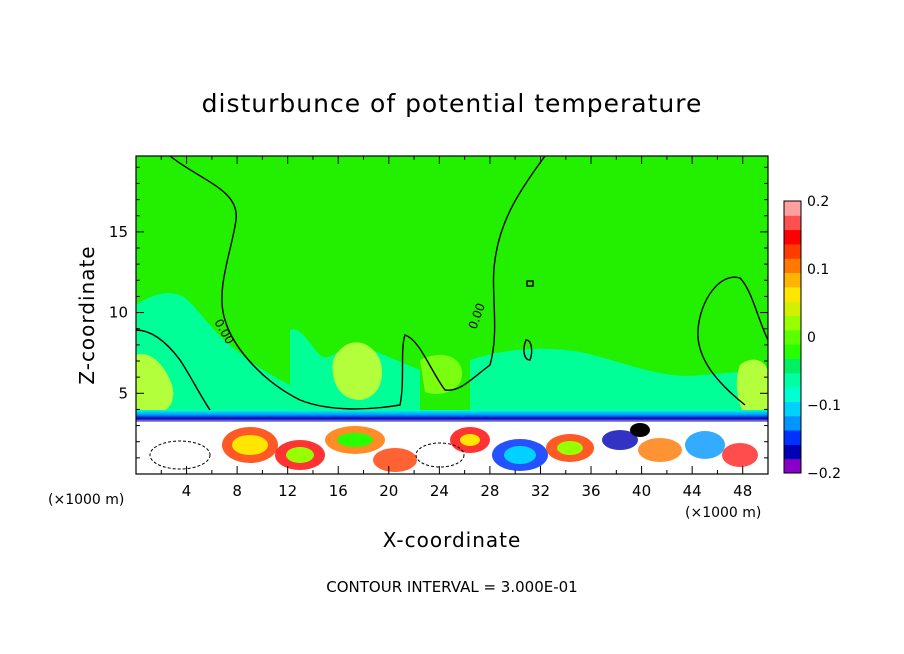  Describe the element at coordinates (287, 491) in the screenshot. I see `x-tick-label: 12` at that location.